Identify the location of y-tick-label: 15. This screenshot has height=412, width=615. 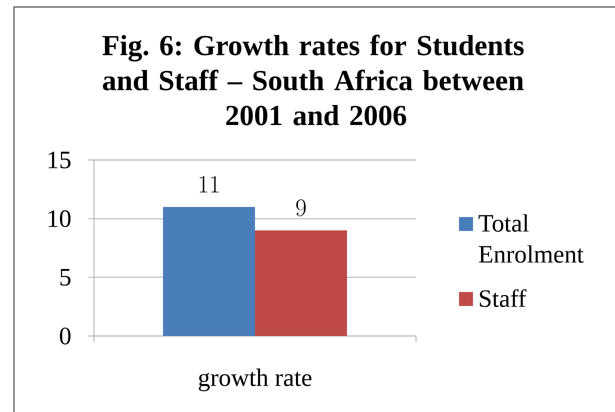
(59, 160).